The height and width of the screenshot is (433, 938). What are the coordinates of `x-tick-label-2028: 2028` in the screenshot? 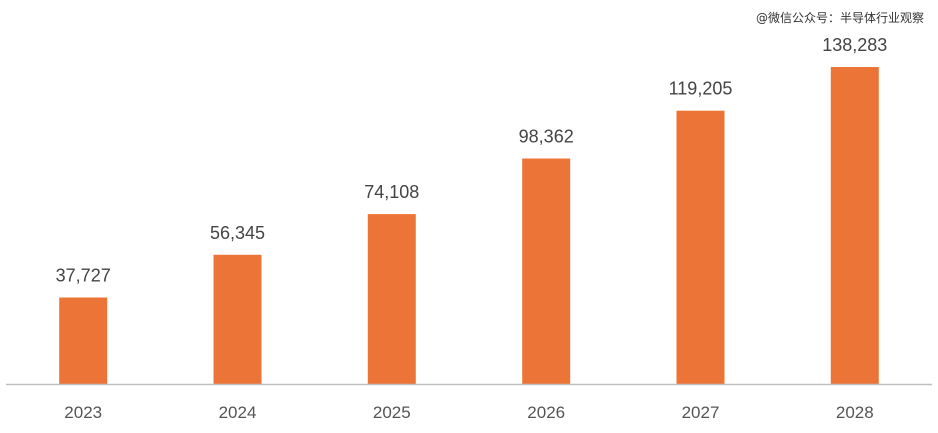 It's located at (855, 412).